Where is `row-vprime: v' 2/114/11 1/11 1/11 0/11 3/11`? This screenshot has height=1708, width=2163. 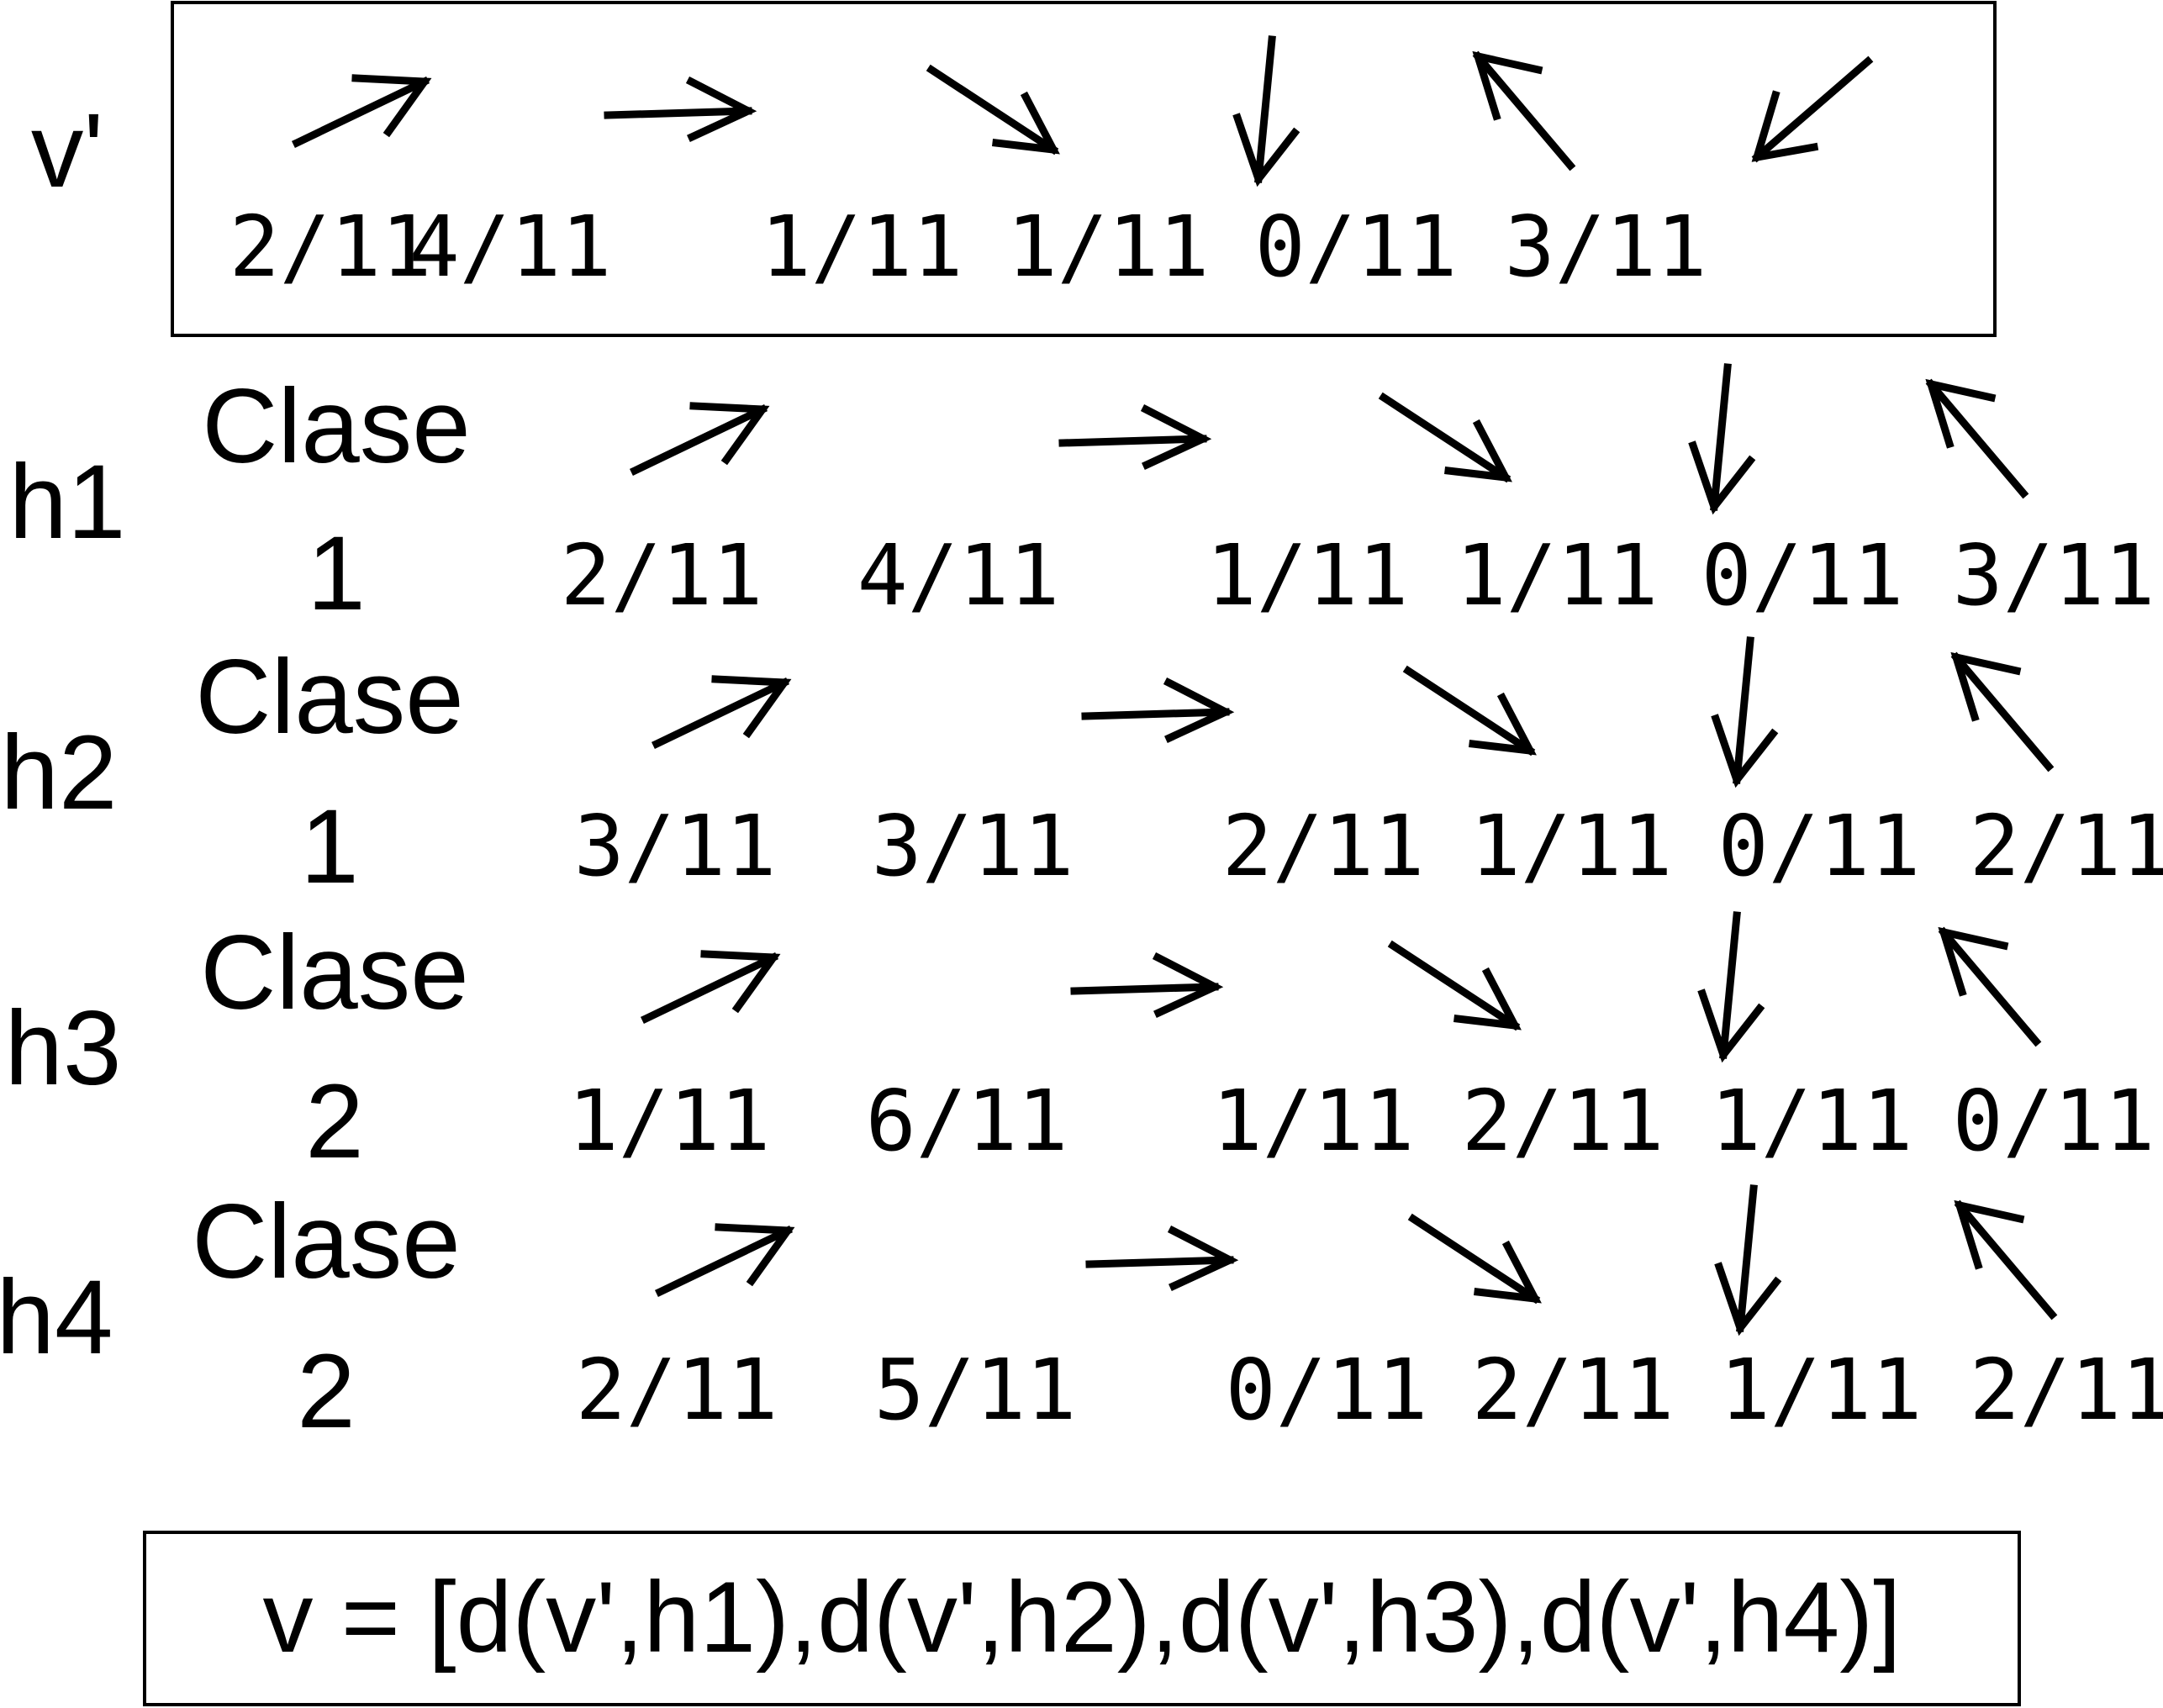
row-vprime: v' 2/114/11 1/11 1/11 0/11 3/11 is located at coordinates (952, 165).